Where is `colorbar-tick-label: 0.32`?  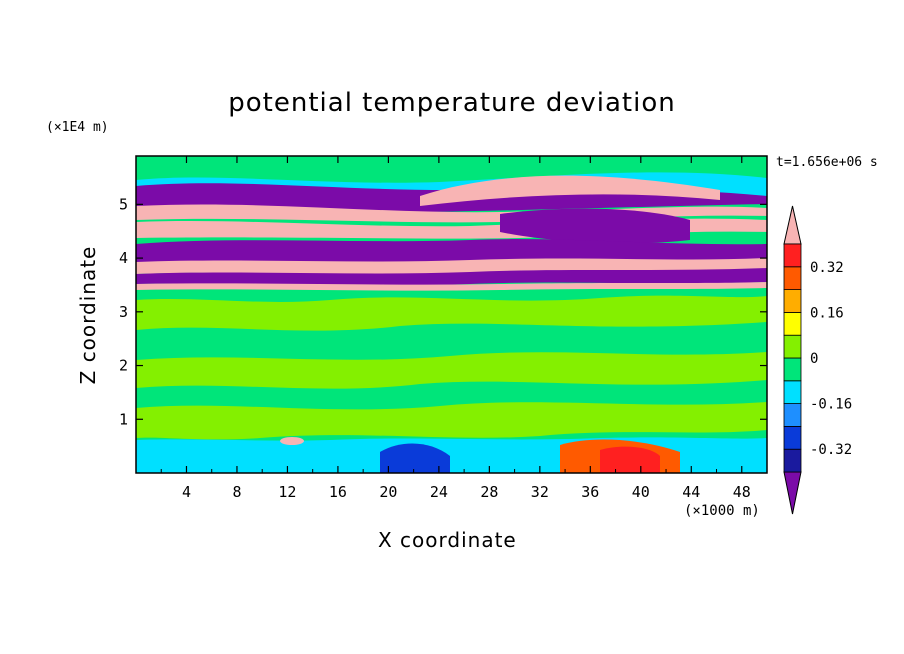 colorbar-tick-label: 0.32 is located at coordinates (827, 268).